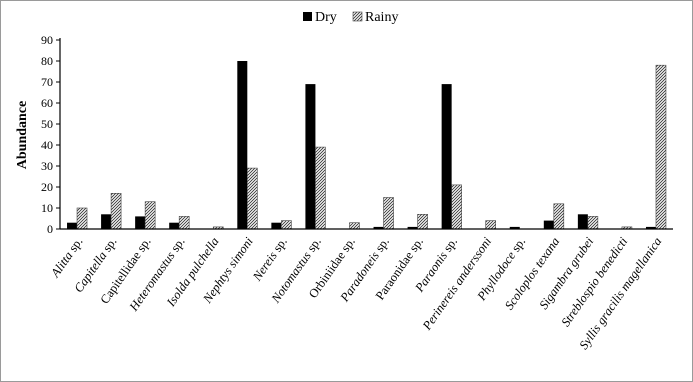  I want to click on legend-swatch-dry, so click(307, 16).